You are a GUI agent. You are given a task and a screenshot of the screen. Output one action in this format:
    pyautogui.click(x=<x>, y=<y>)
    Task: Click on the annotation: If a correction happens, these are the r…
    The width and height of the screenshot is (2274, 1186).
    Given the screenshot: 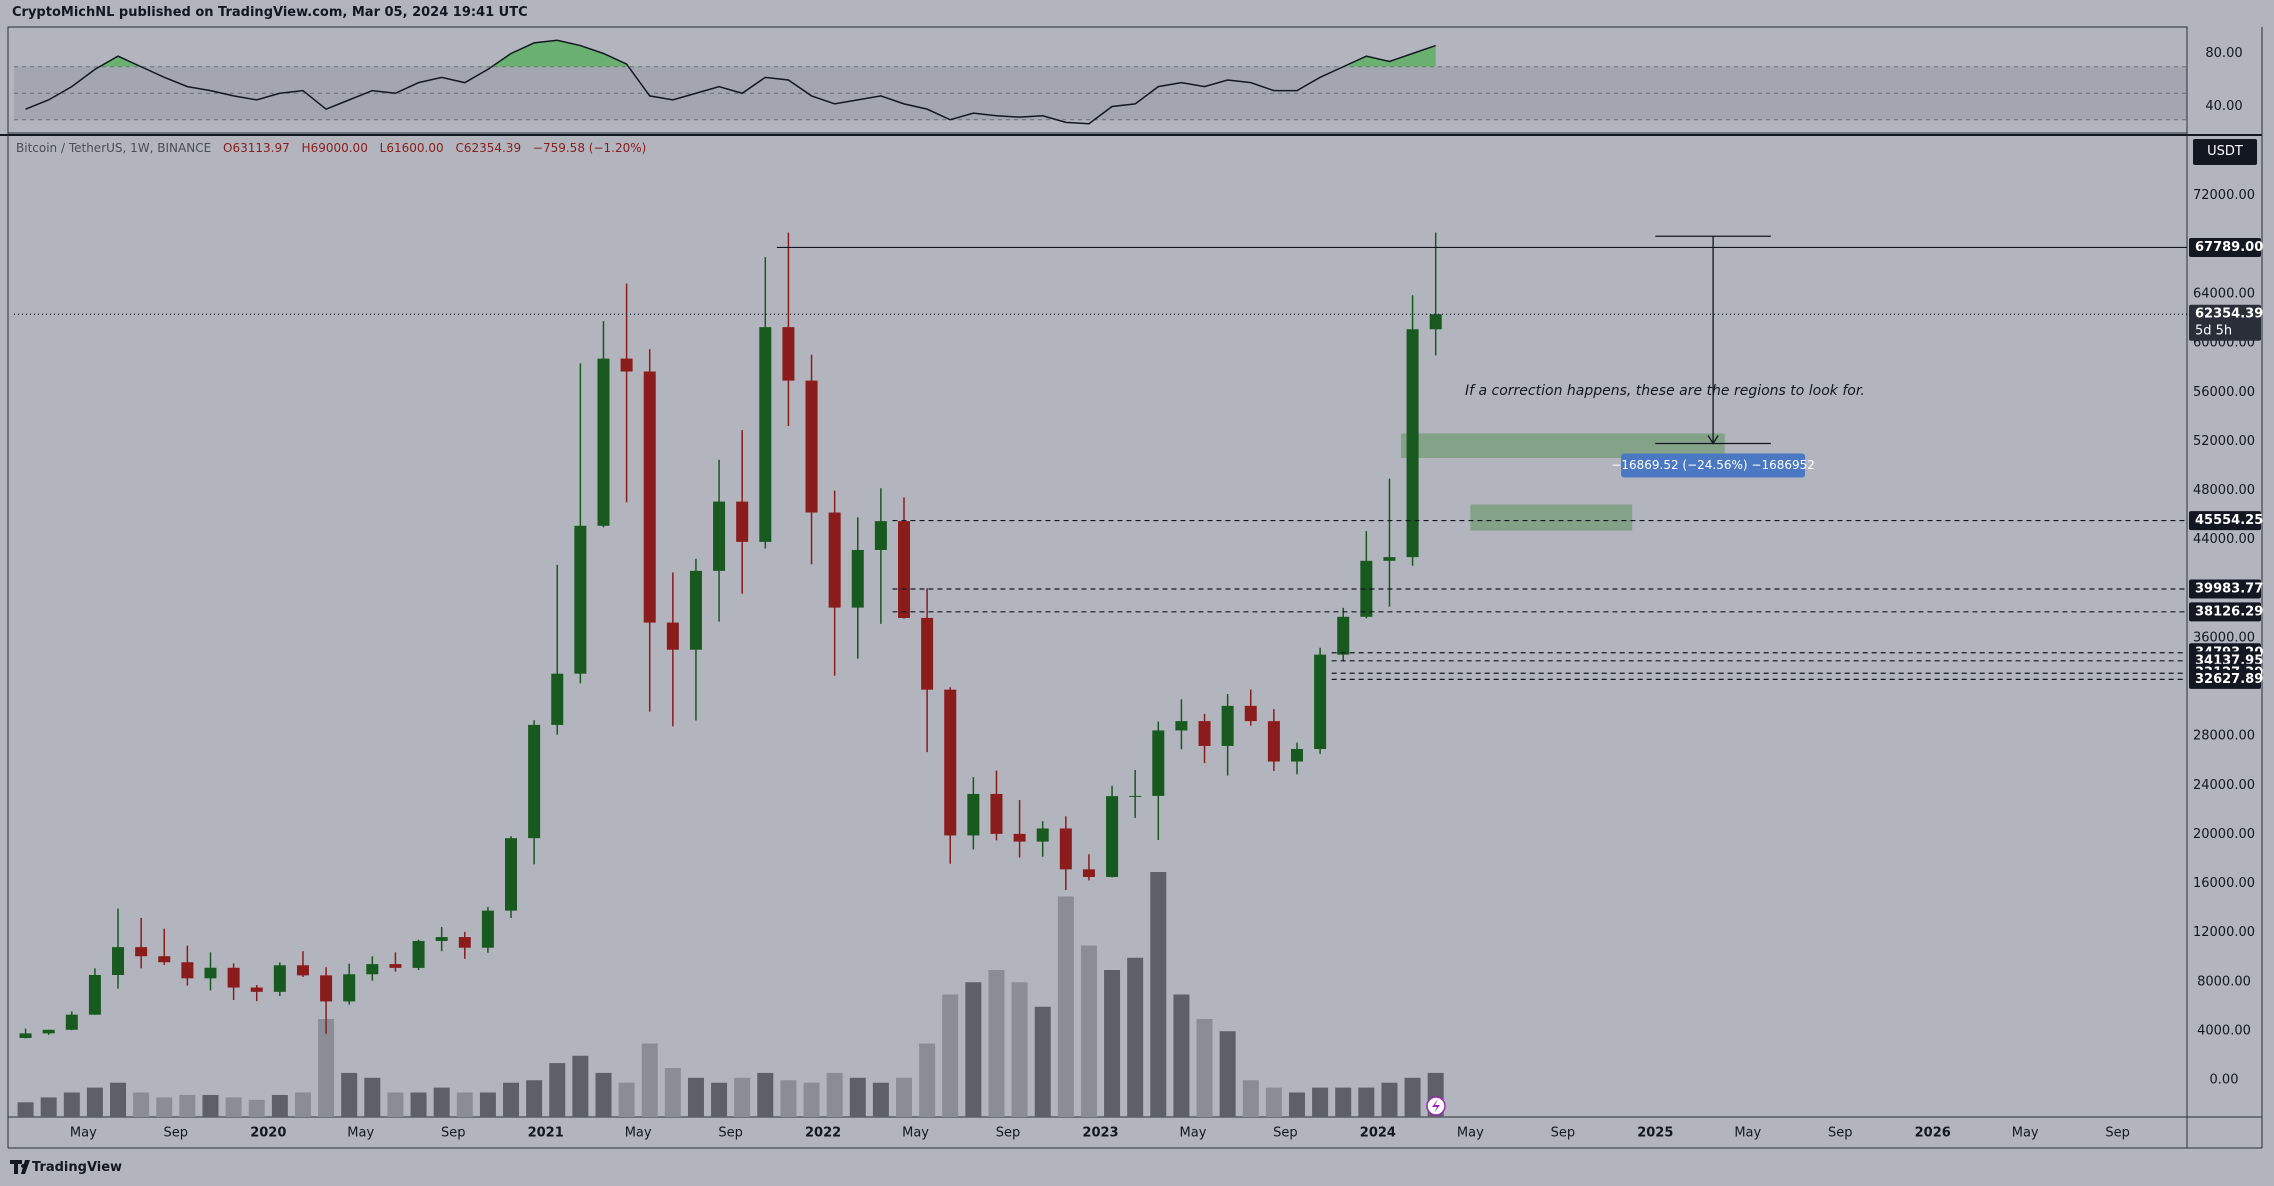 What is the action you would take?
    pyautogui.click(x=1665, y=391)
    